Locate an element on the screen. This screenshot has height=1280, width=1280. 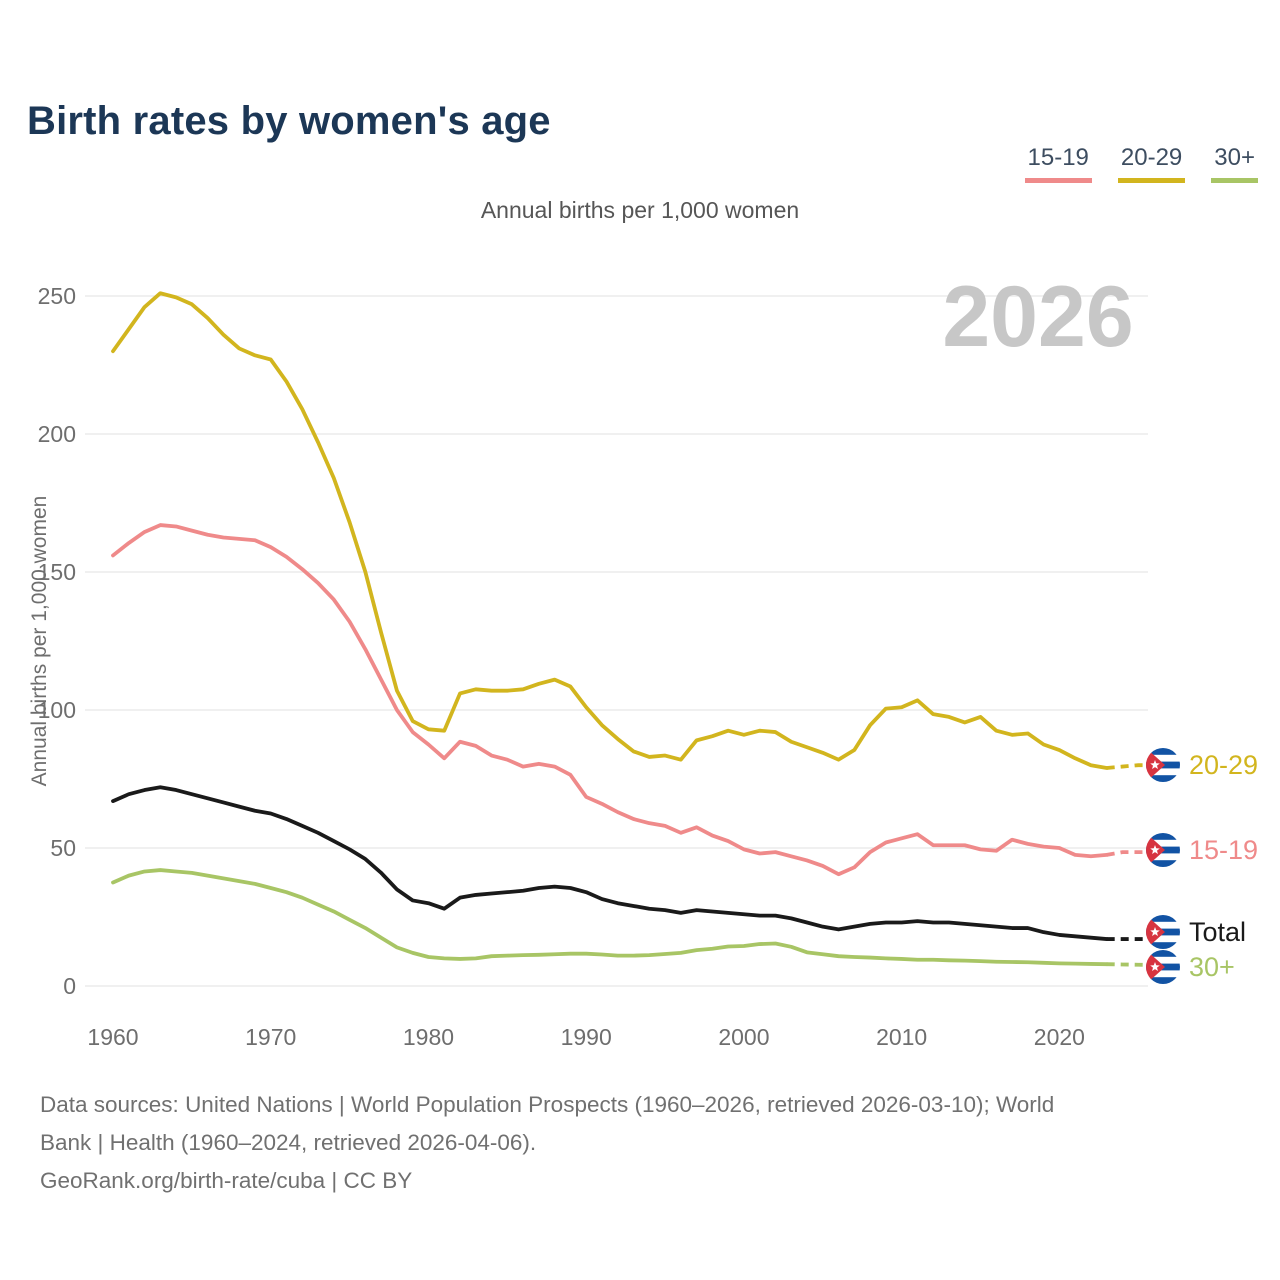
series-line-Total is located at coordinates (610, 863).